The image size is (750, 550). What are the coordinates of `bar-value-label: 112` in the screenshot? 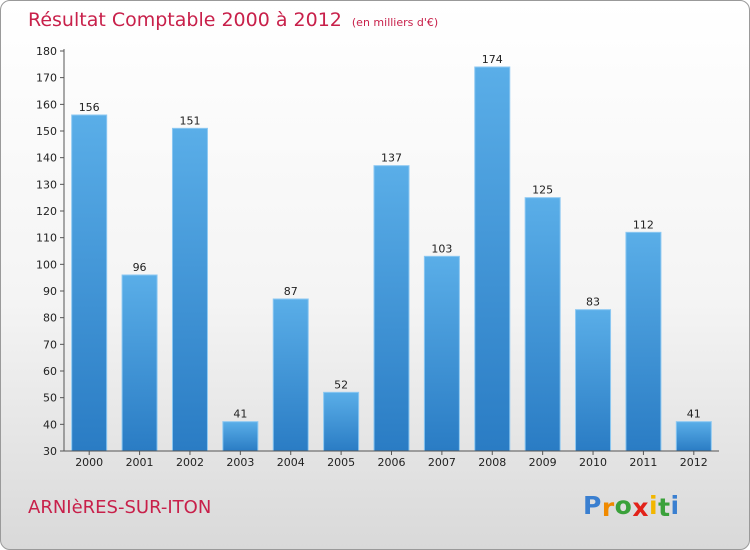 It's located at (643, 224).